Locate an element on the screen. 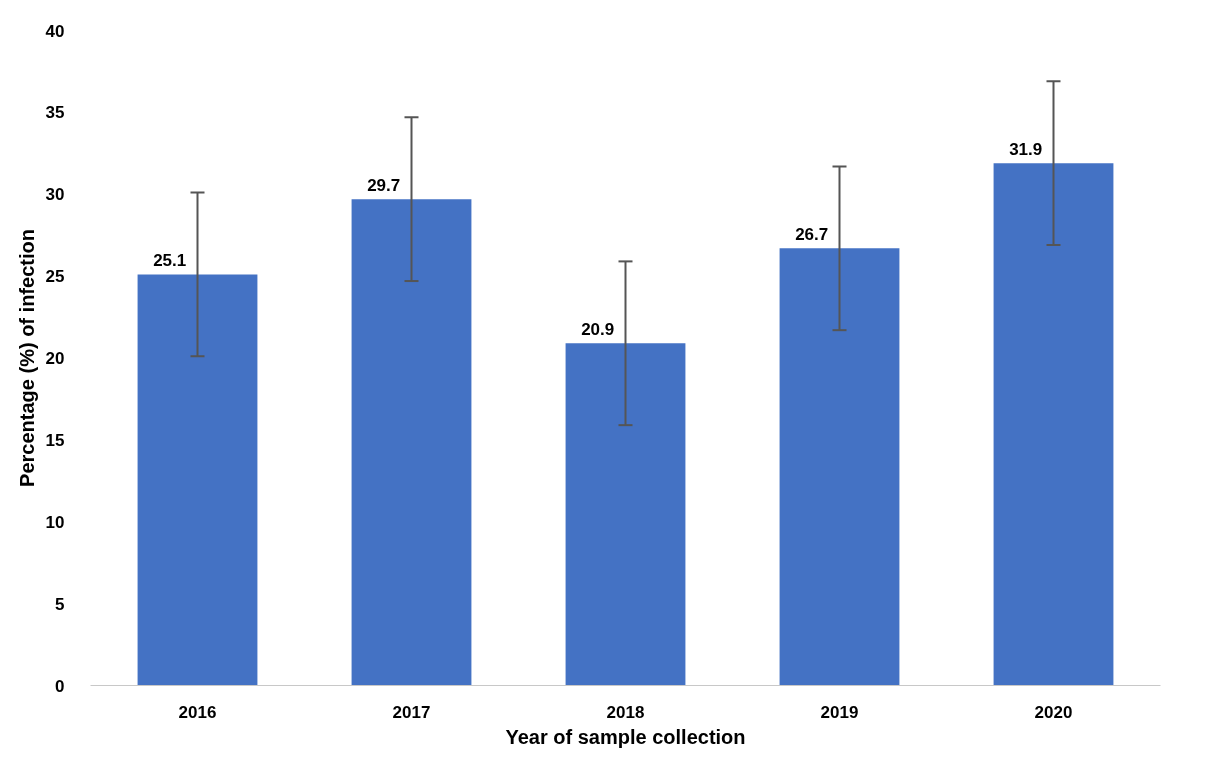 Image resolution: width=1215 pixels, height=773 pixels. x-tick-label: 2018 is located at coordinates (625, 712).